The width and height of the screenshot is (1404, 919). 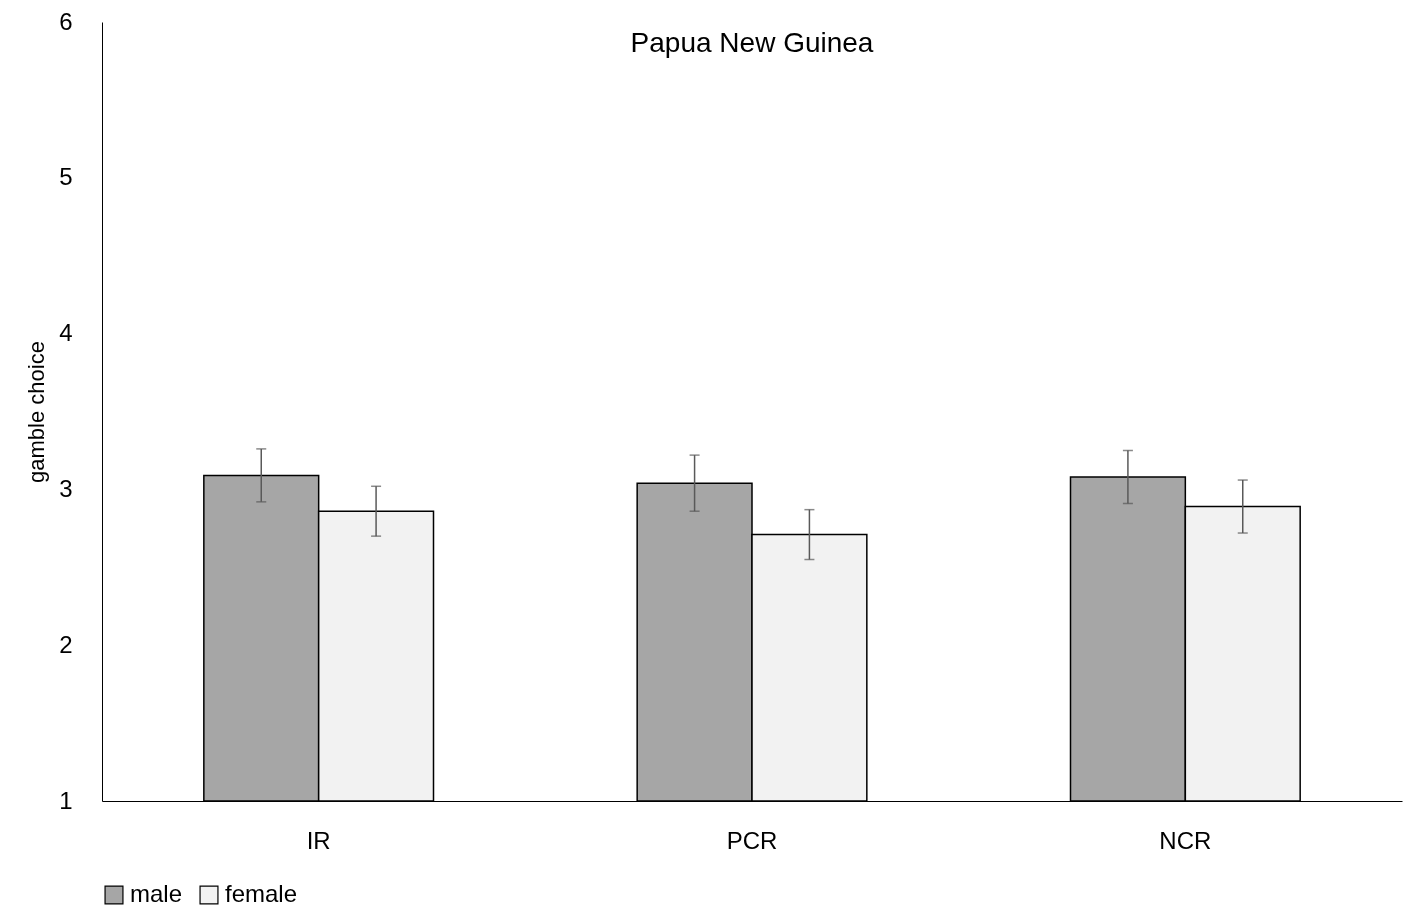 What do you see at coordinates (318, 840) in the screenshot?
I see `x-tick-label: IR` at bounding box center [318, 840].